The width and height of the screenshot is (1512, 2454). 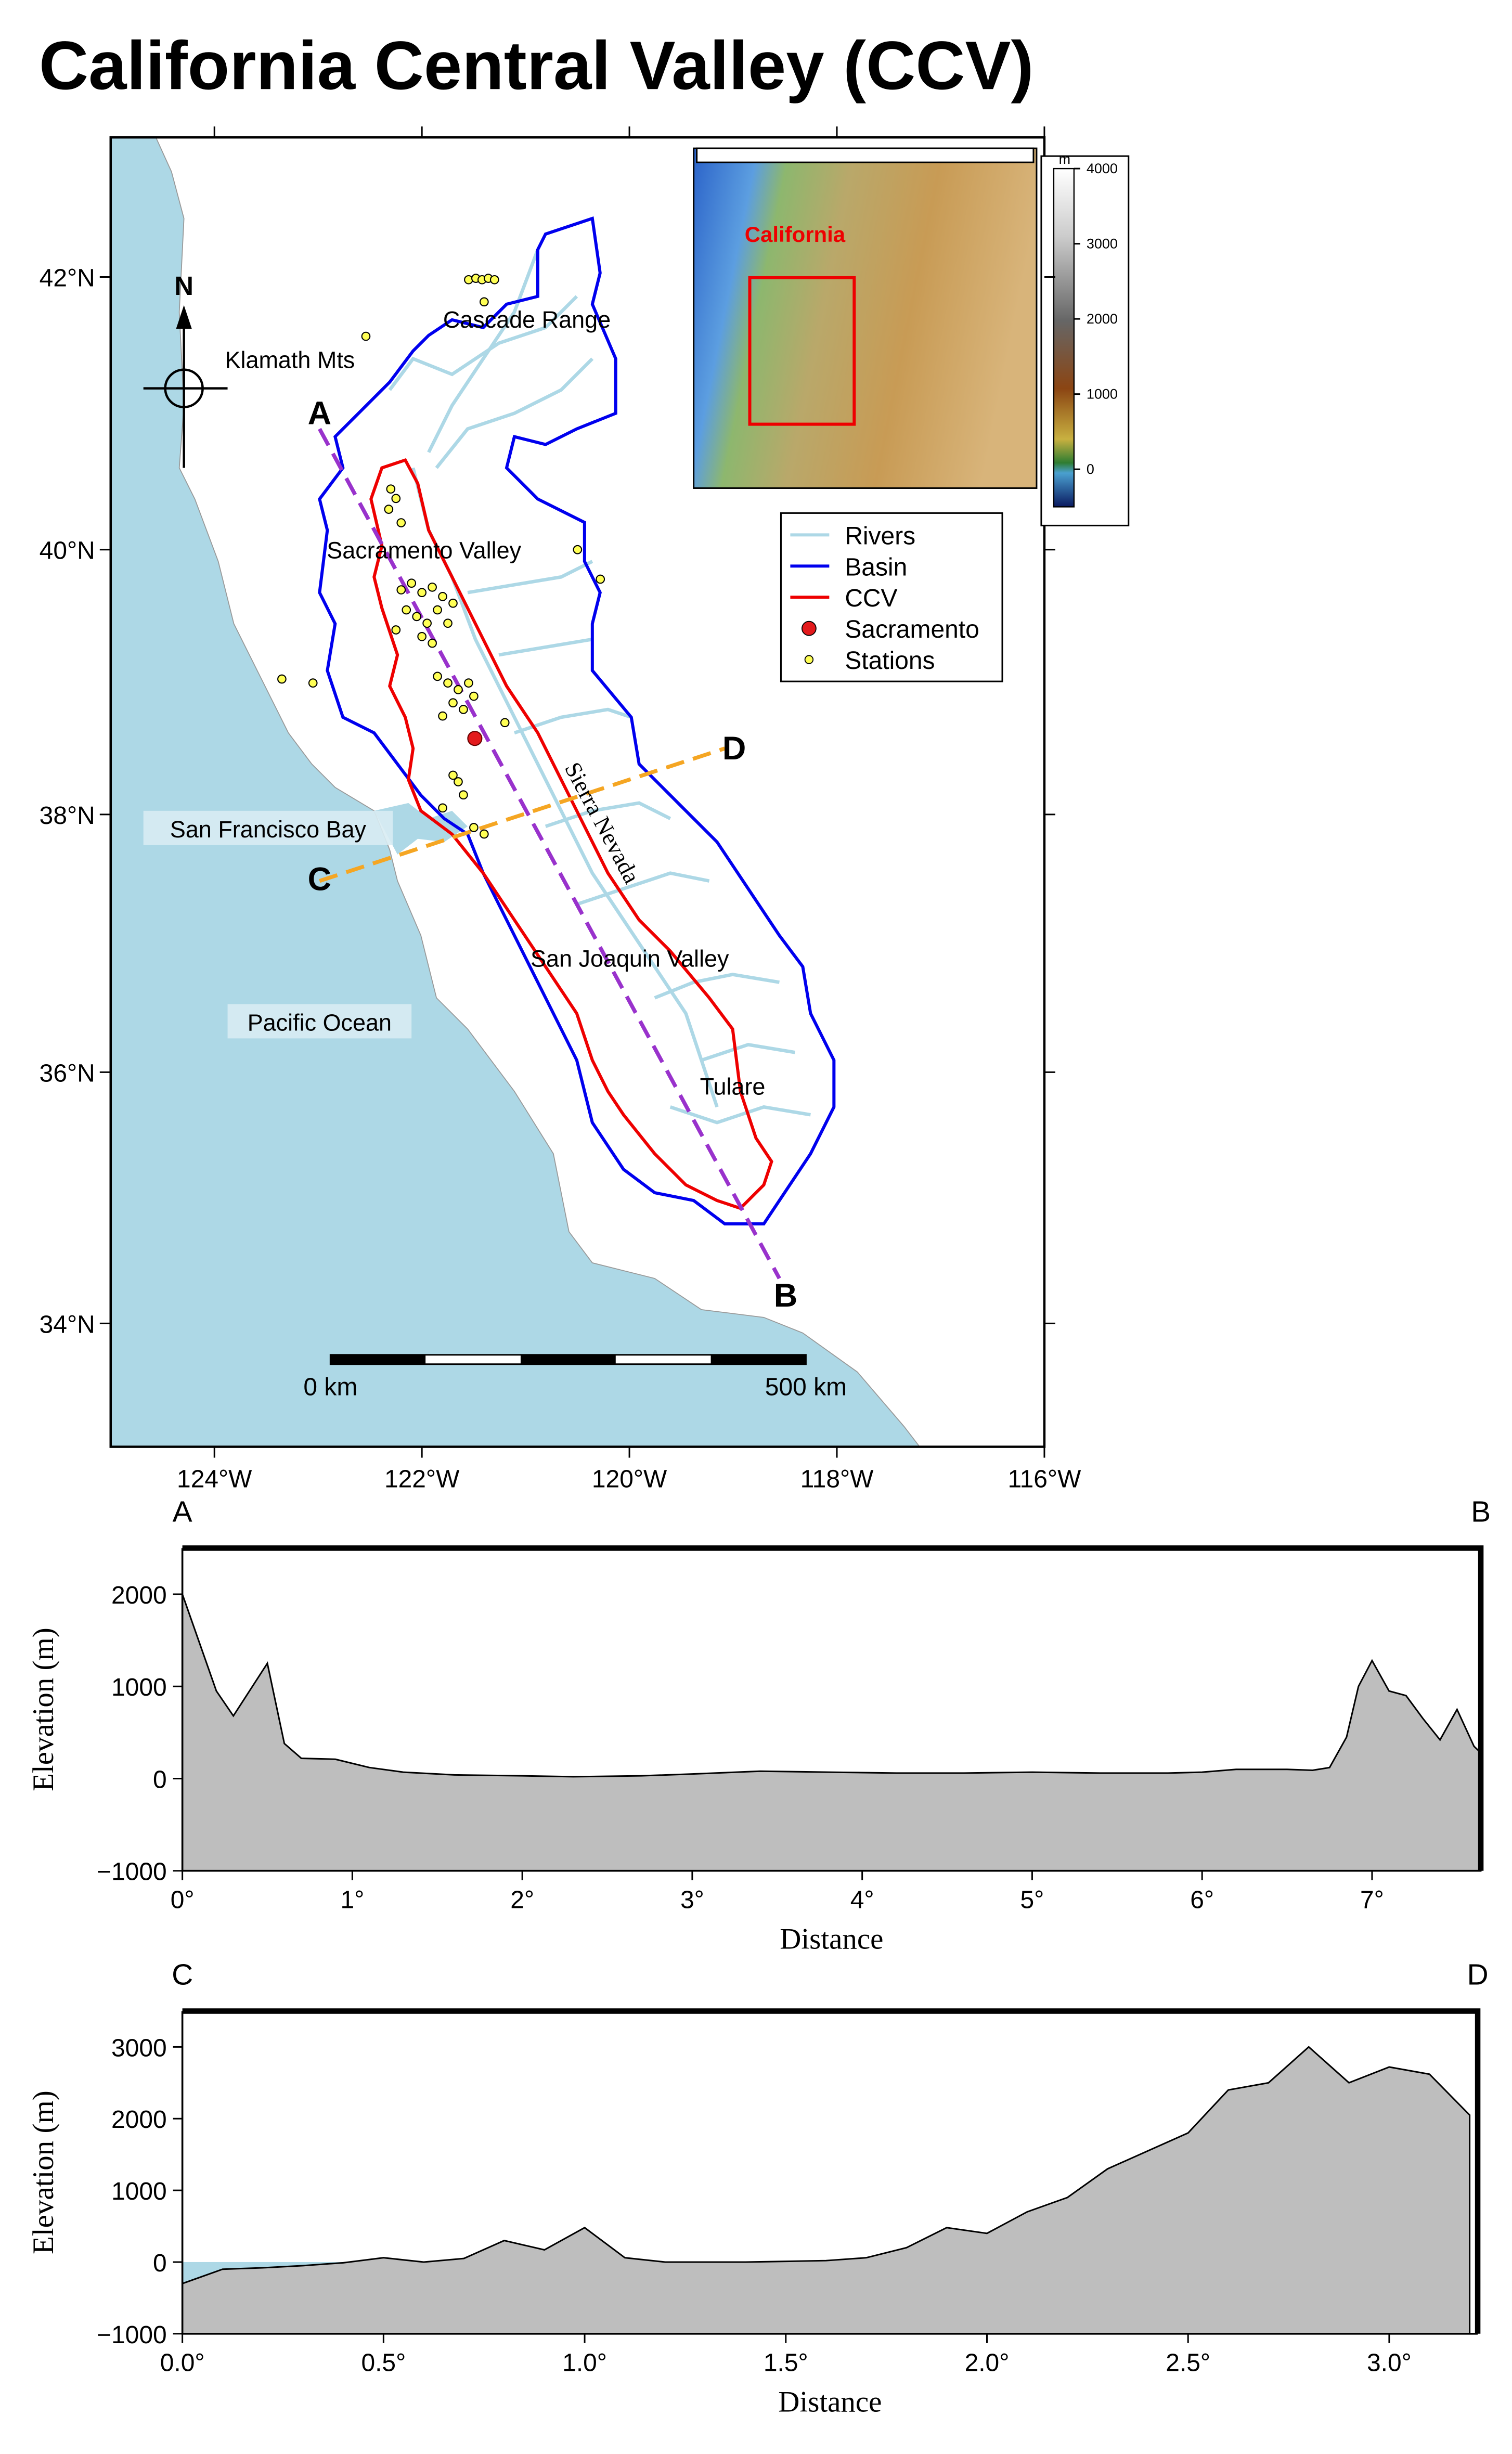 What do you see at coordinates (67, 278) in the screenshot?
I see `y-tick-label: 42°N` at bounding box center [67, 278].